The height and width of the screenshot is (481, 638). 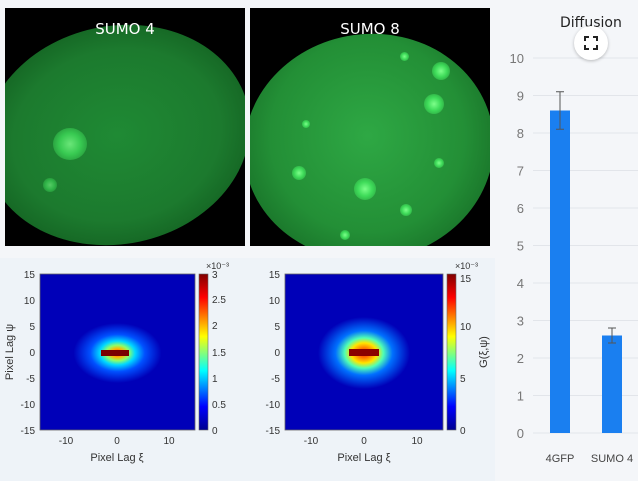 What do you see at coordinates (520, 433) in the screenshot?
I see `y-tick-label: 0` at bounding box center [520, 433].